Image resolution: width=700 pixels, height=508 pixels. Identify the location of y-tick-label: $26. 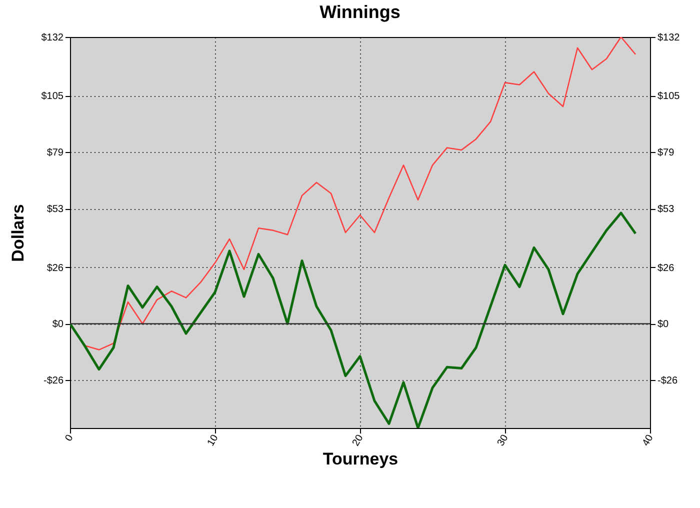
(55, 268).